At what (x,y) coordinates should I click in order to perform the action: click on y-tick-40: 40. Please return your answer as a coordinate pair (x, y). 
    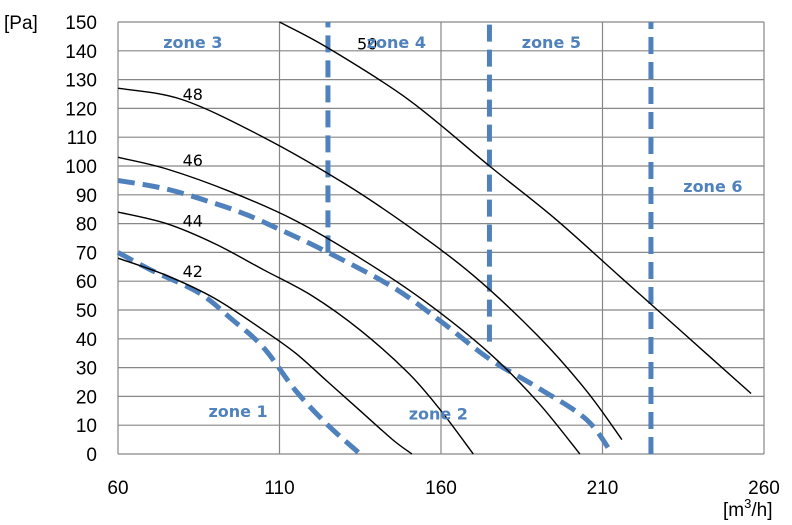
    Looking at the image, I should click on (86, 340).